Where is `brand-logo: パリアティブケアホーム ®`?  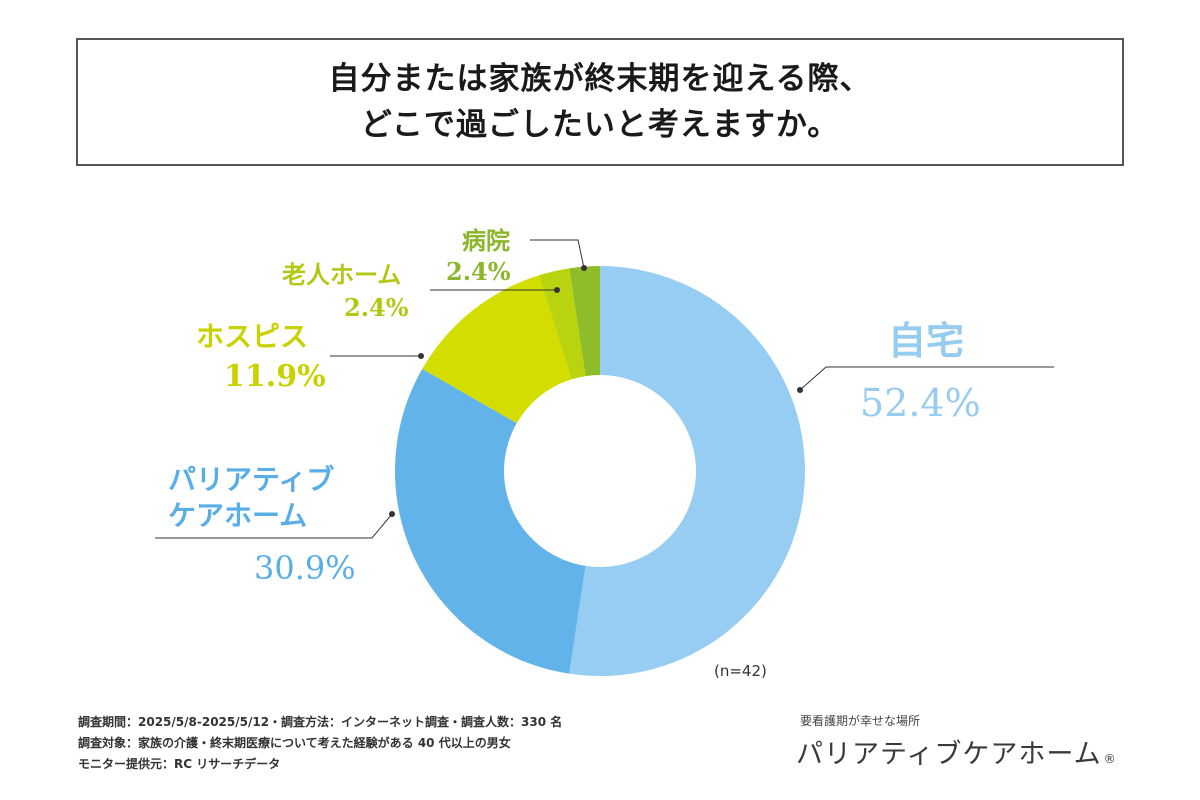
brand-logo: パリアティブケアホーム ® is located at coordinates (956, 751).